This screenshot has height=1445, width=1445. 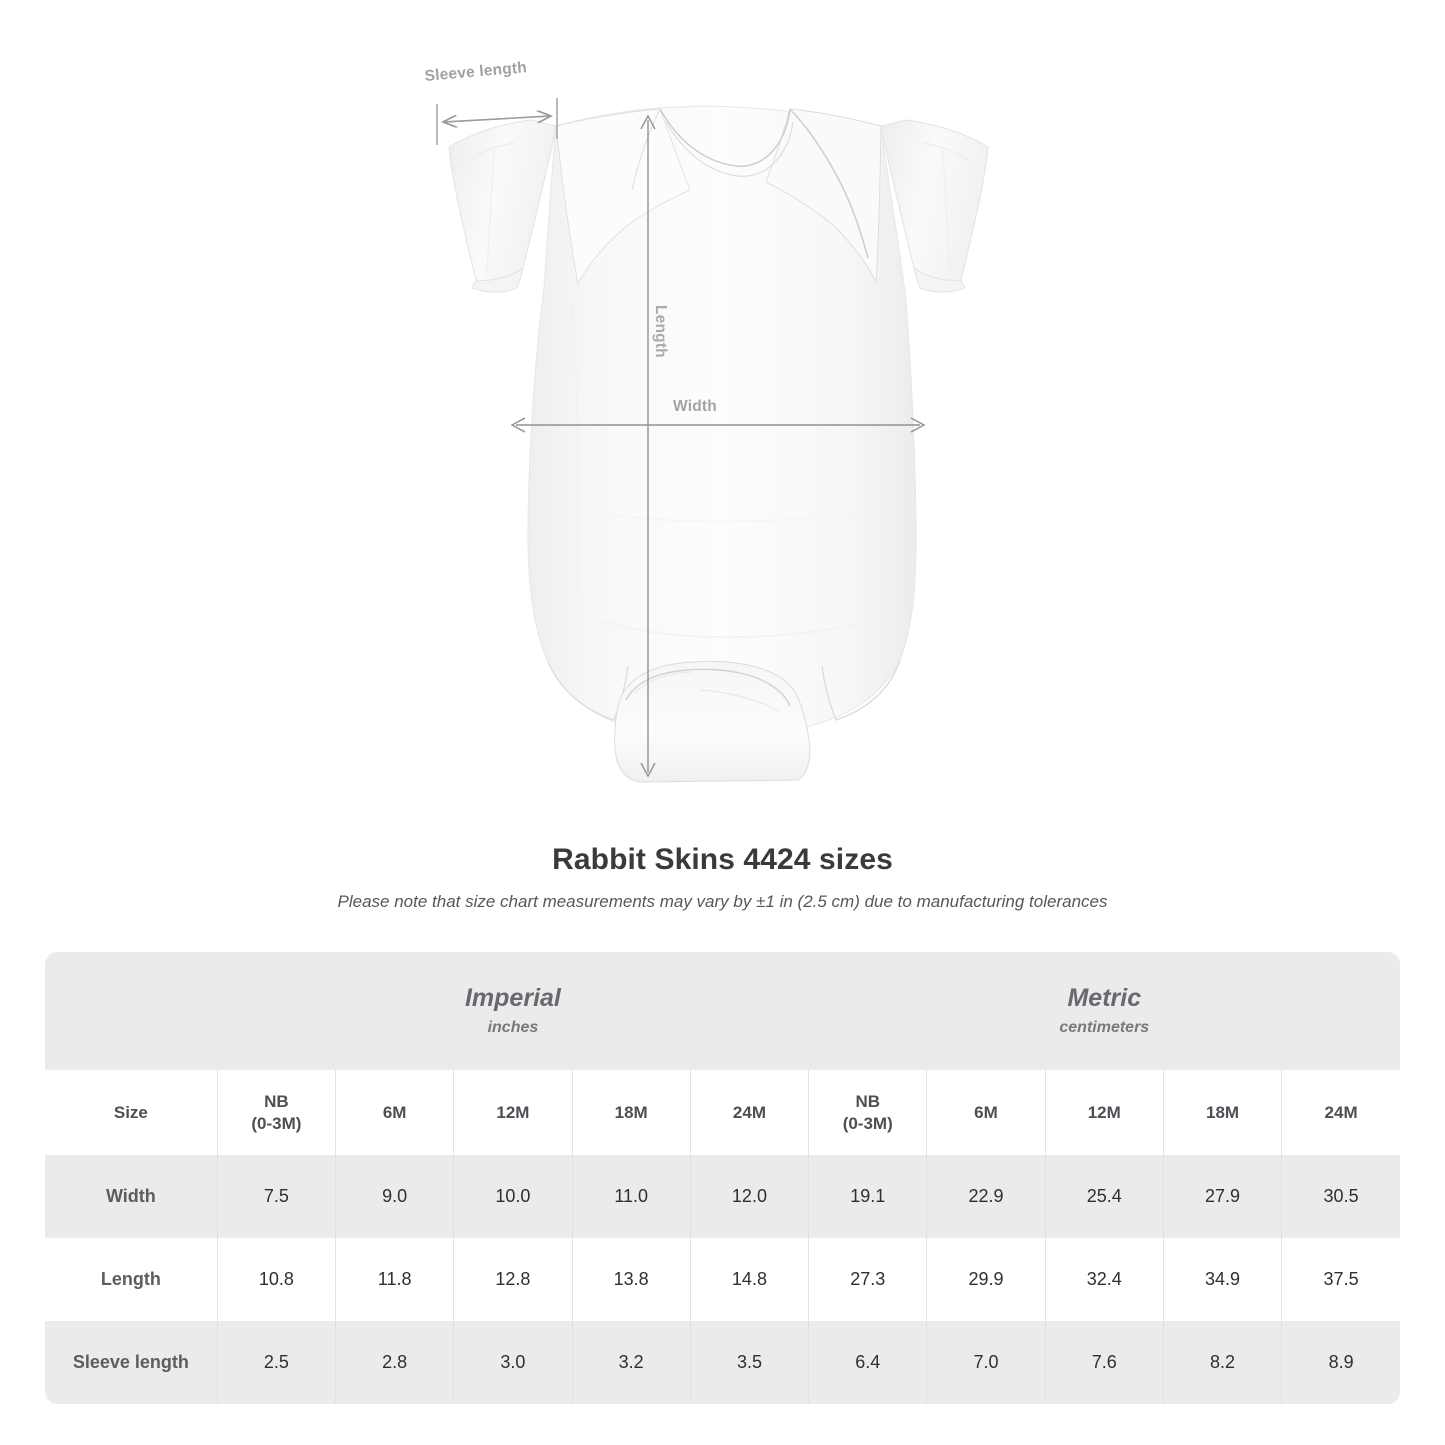 What do you see at coordinates (867, 1196) in the screenshot?
I see `cell: 19.1` at bounding box center [867, 1196].